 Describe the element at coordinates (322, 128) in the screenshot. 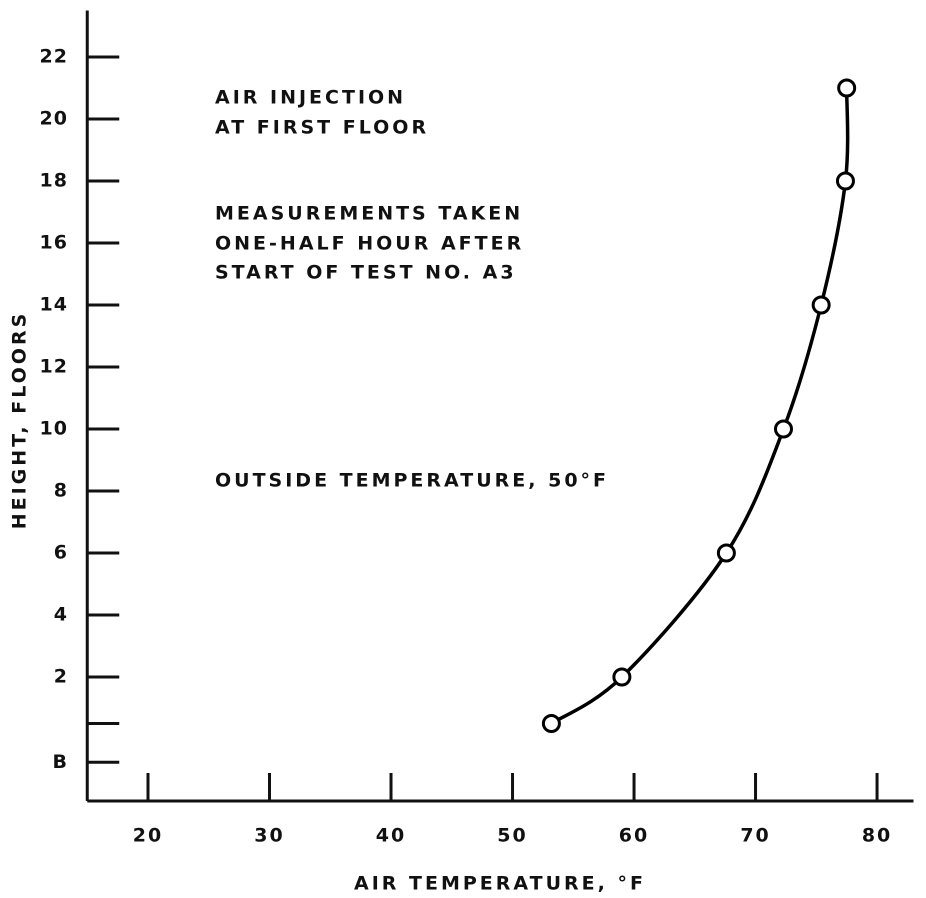

I see `annotation: AT FIRST FLOOR` at that location.